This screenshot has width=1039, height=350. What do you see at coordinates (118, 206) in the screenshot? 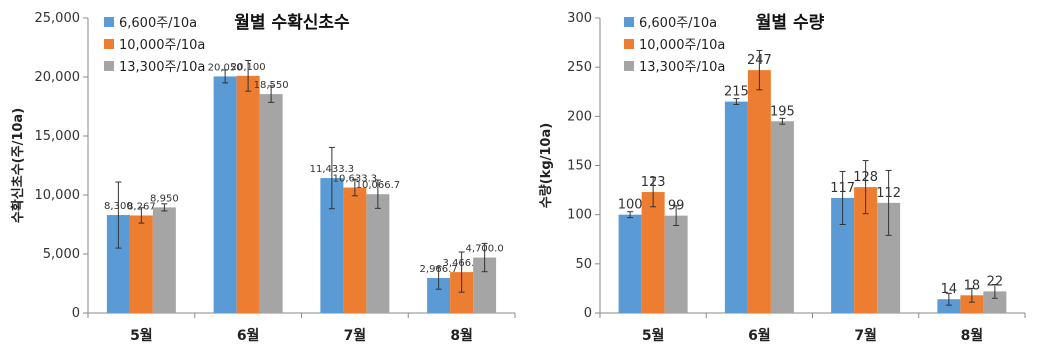
I see `data-label: 8,300` at bounding box center [118, 206].